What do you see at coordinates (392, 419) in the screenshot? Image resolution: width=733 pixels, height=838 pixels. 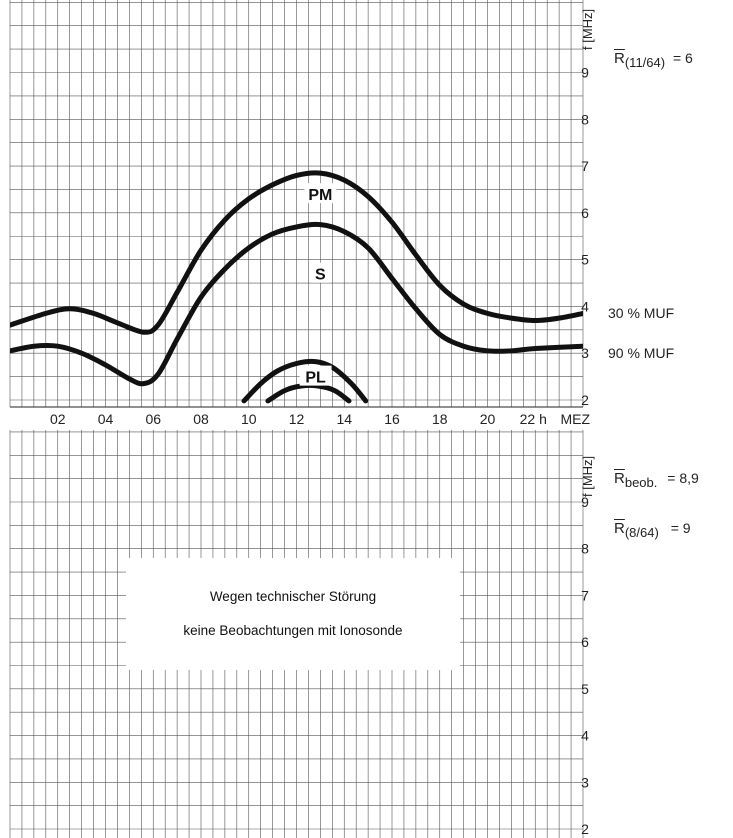 I see `x-tick-label: 16` at bounding box center [392, 419].